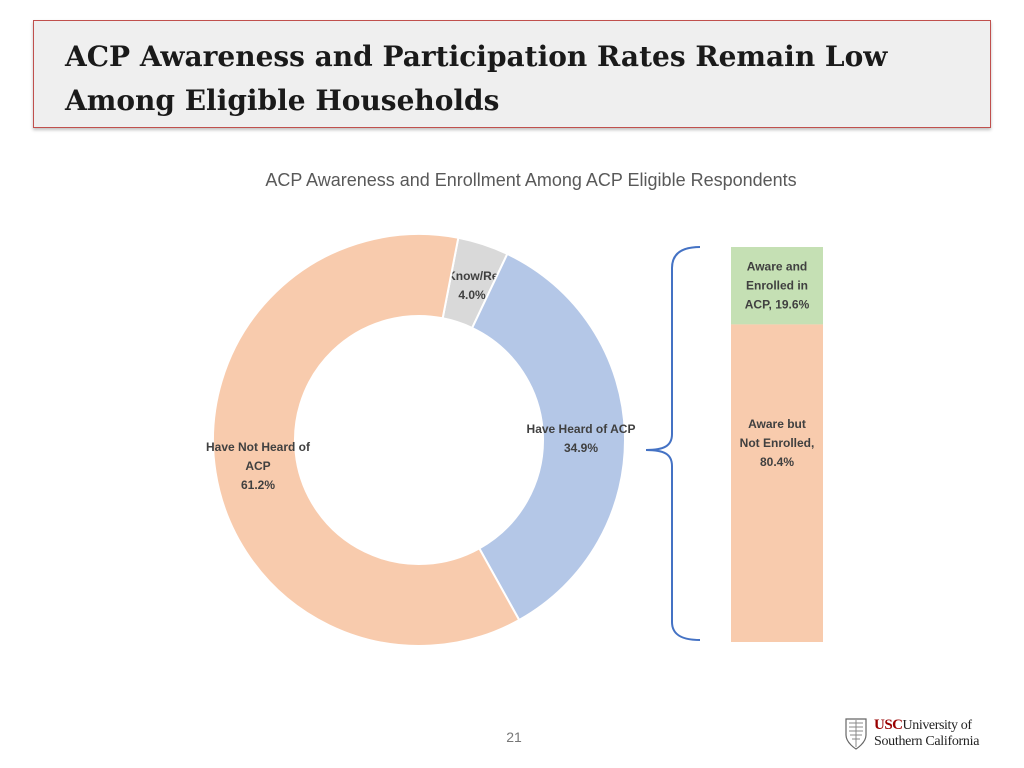 This screenshot has width=1024, height=768. I want to click on bar-segment-aware-but-not-enrolled, so click(777, 483).